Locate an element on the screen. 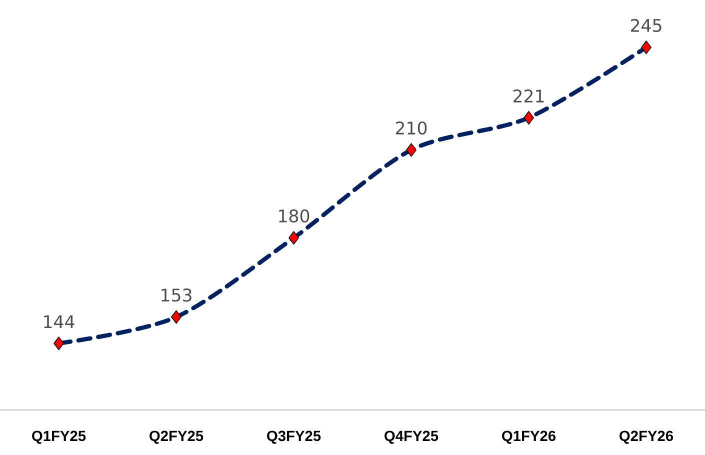 This screenshot has width=705, height=455. data-label: 210 is located at coordinates (411, 128).